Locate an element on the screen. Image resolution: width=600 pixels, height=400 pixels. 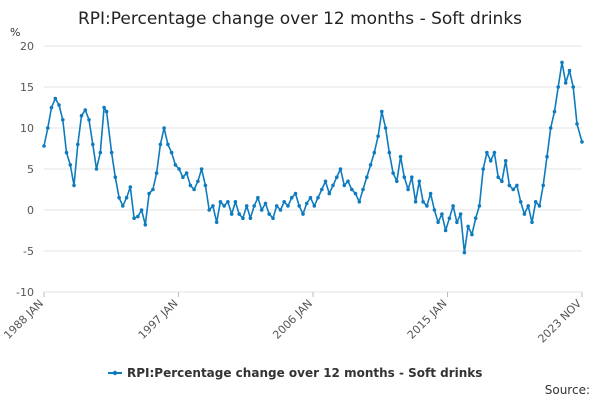
x-axis: 1988 JAN 1997 JAN 2006 JAN 2015 JAN 2023 NOV is located at coordinates (292, 319).